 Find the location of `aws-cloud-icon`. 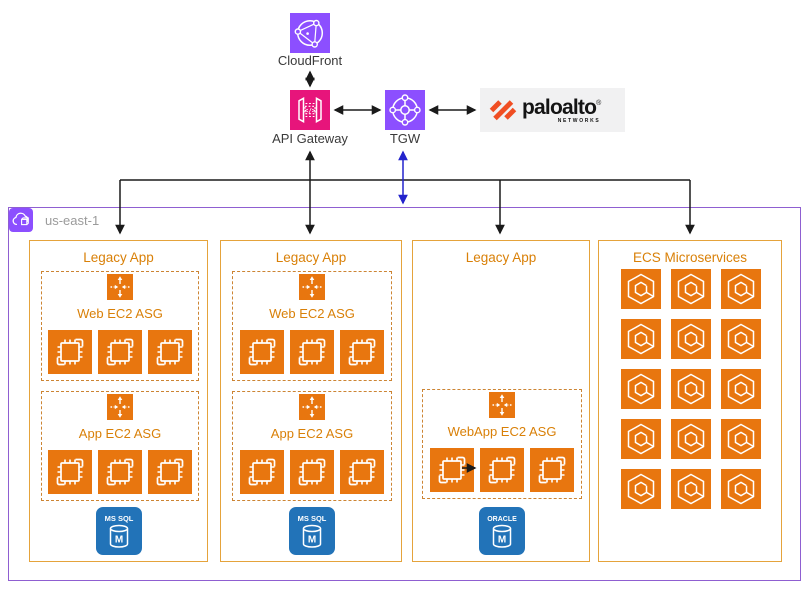

aws-cloud-icon is located at coordinates (21, 220).